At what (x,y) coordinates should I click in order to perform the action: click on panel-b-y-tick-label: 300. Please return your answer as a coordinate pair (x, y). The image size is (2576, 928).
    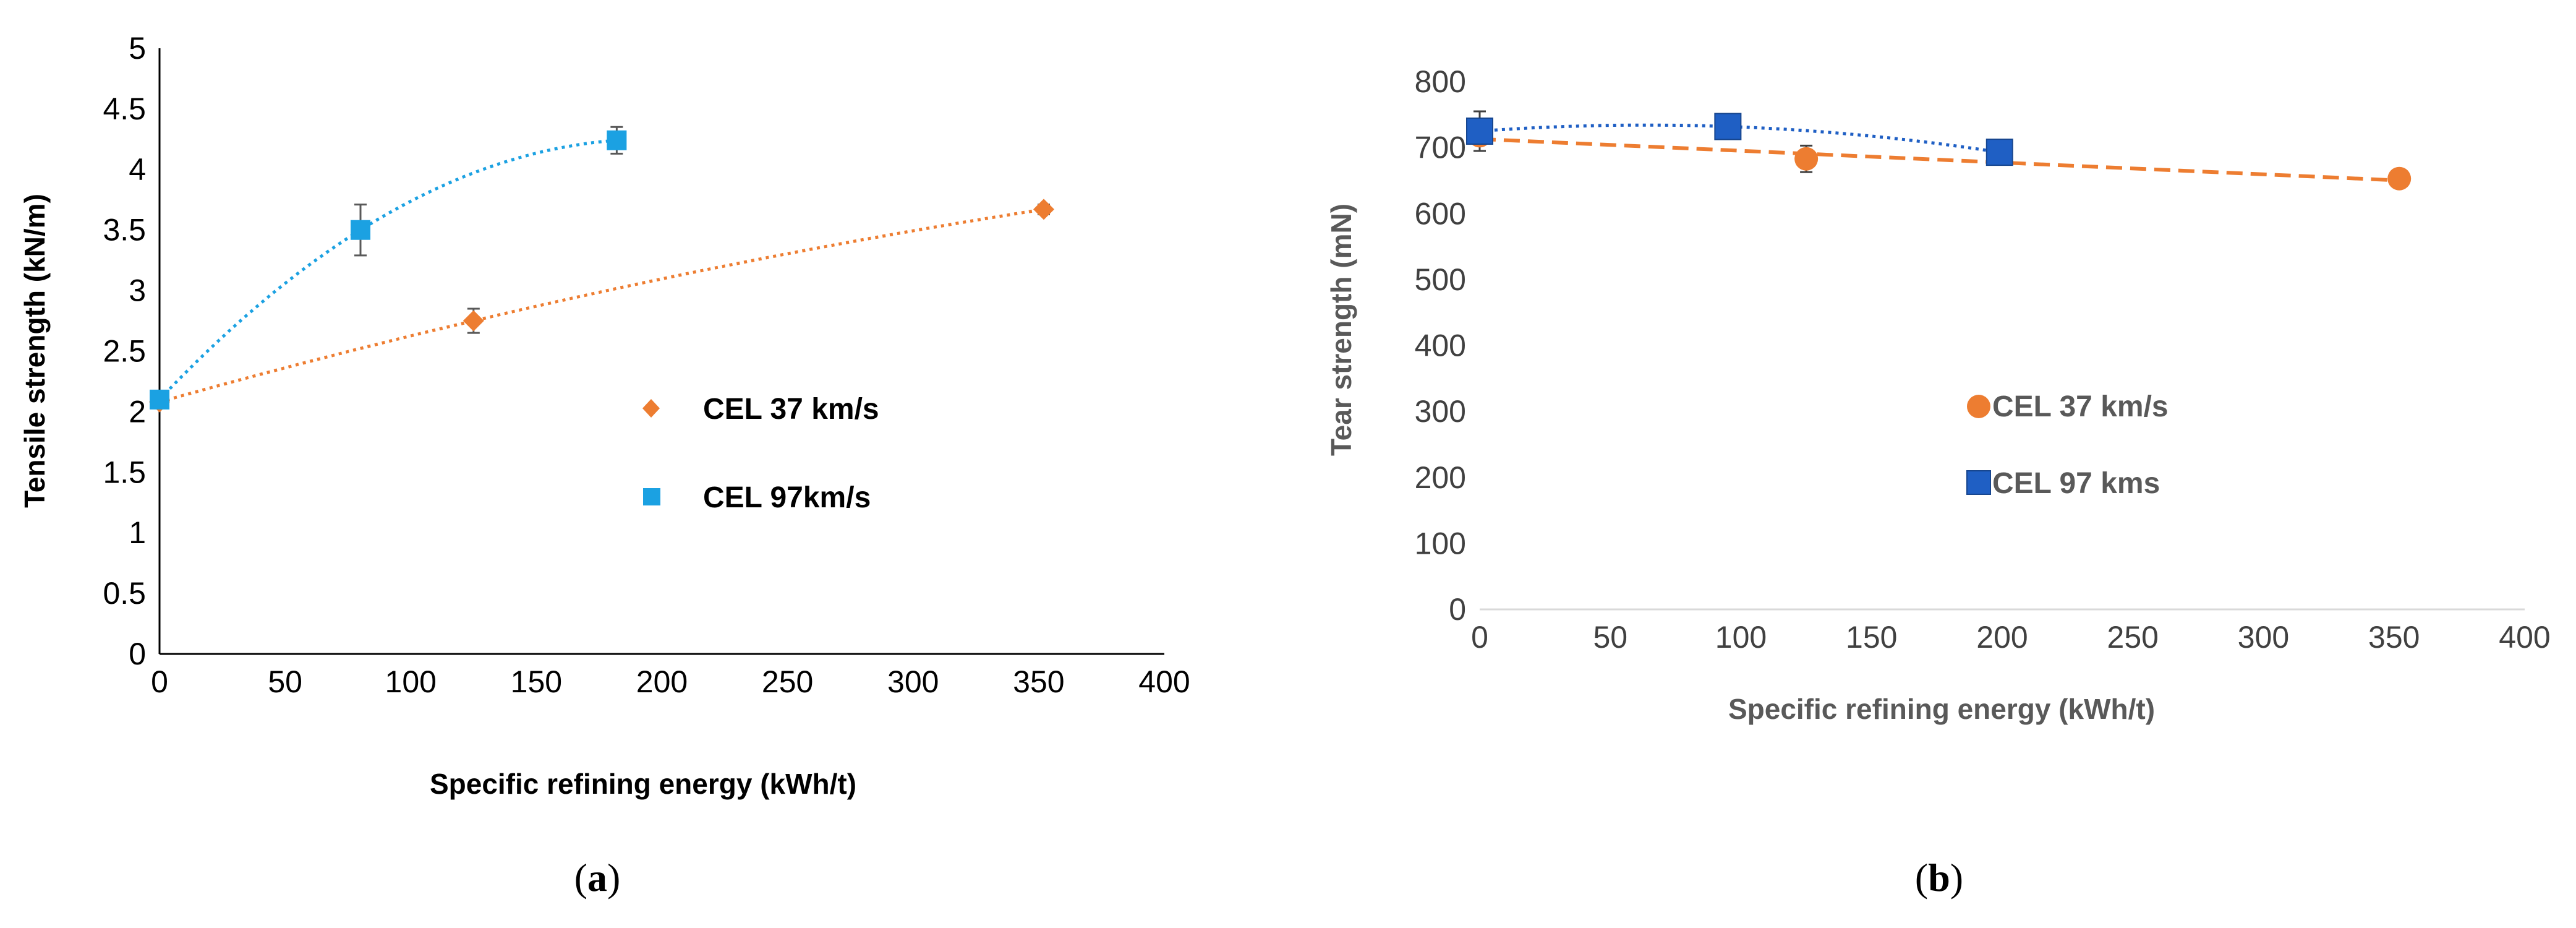
    Looking at the image, I should click on (1440, 411).